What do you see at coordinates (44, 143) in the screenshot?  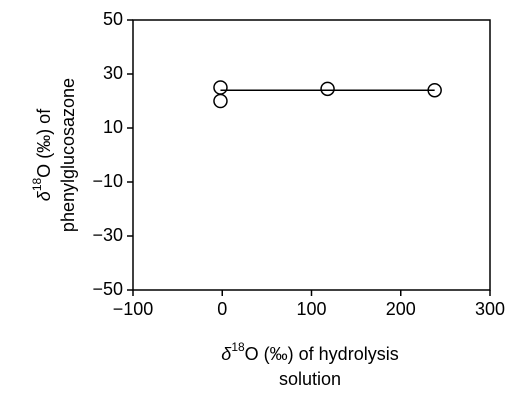 I see `y-label-text: O (‰) of` at bounding box center [44, 143].